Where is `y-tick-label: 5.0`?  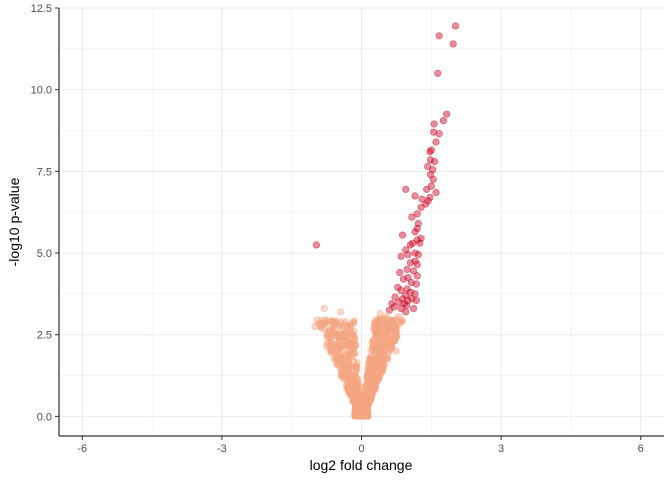 y-tick-label: 5.0 is located at coordinates (44, 254).